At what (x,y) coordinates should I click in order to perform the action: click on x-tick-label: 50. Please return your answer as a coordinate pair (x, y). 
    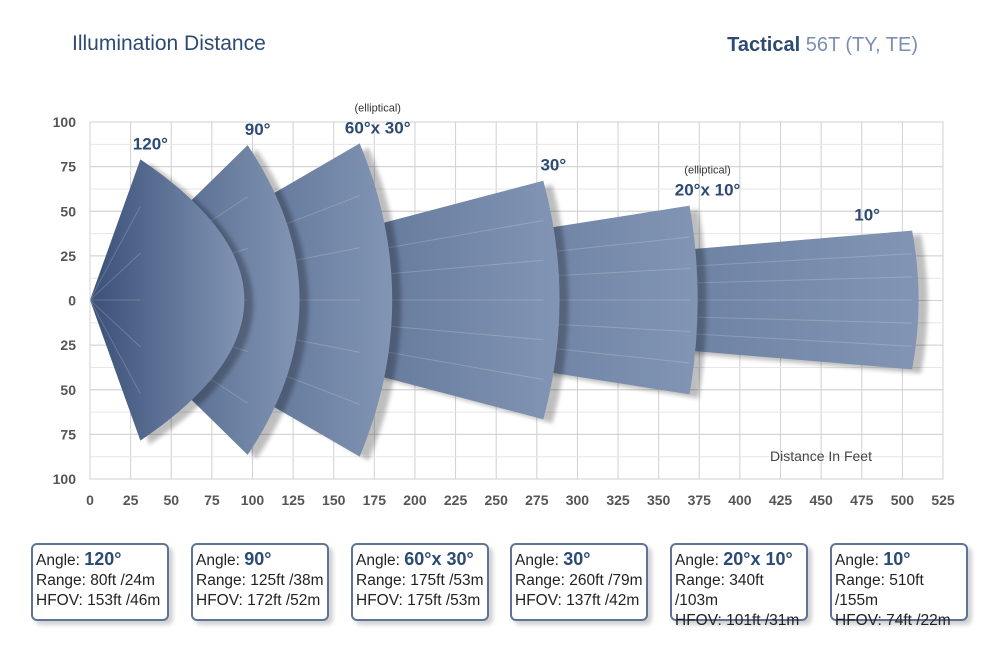
    Looking at the image, I should click on (171, 500).